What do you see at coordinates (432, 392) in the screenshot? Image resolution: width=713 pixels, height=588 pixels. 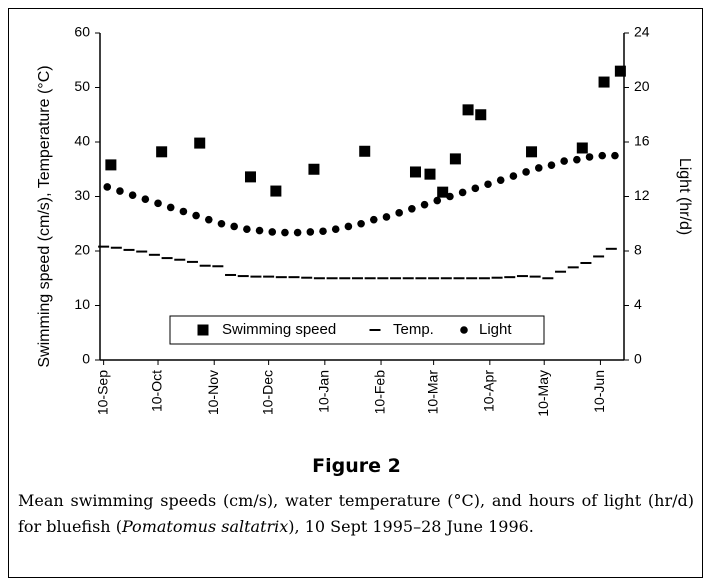 I see `x-tick-label: 10-Mar` at bounding box center [432, 392].